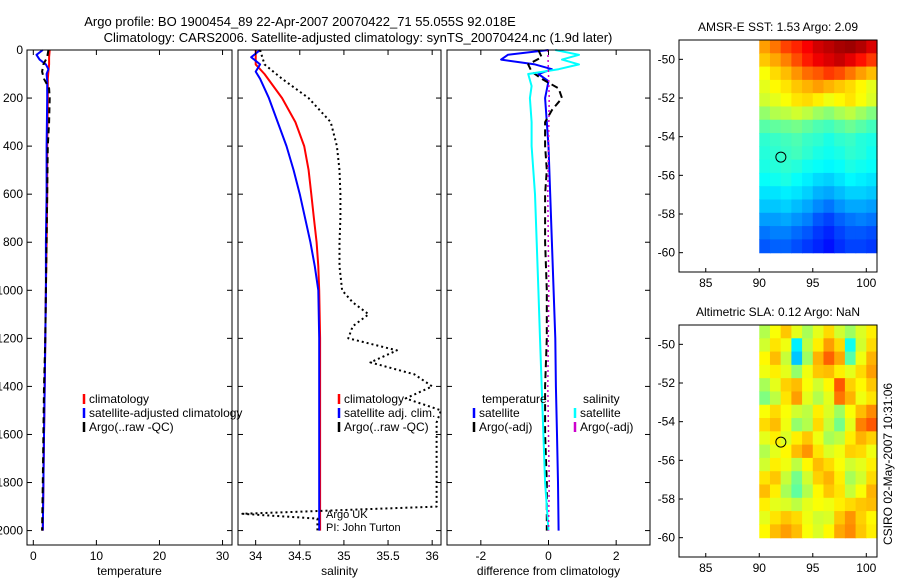 The image size is (900, 580). I want to click on difference-legend-0-0-label: satellite, so click(499, 413).